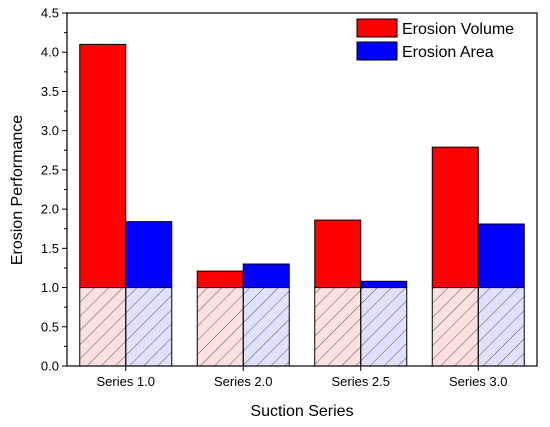  What do you see at coordinates (17, 190) in the screenshot?
I see `y-axis-title: Erosion Performance` at bounding box center [17, 190].